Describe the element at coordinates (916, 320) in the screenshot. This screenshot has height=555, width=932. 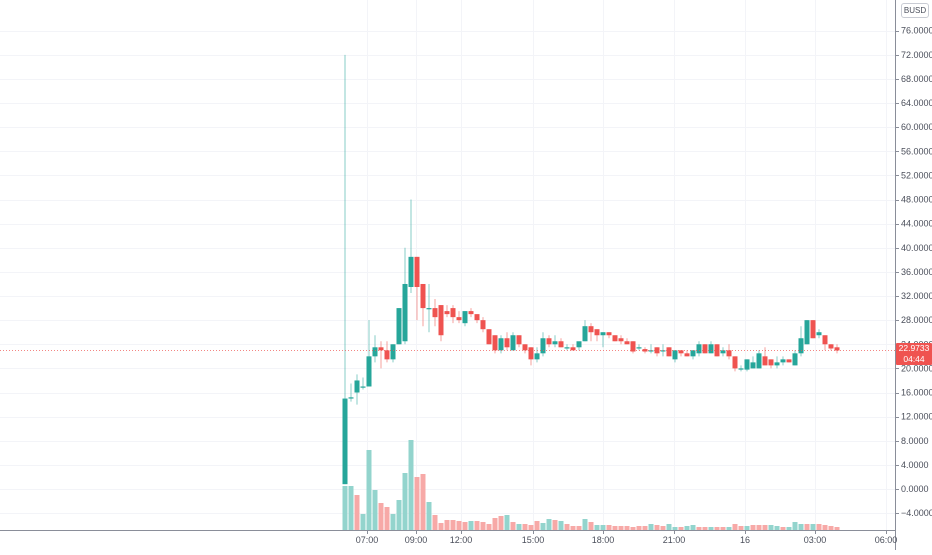
I see `price-tick-label: 28.0000` at that location.